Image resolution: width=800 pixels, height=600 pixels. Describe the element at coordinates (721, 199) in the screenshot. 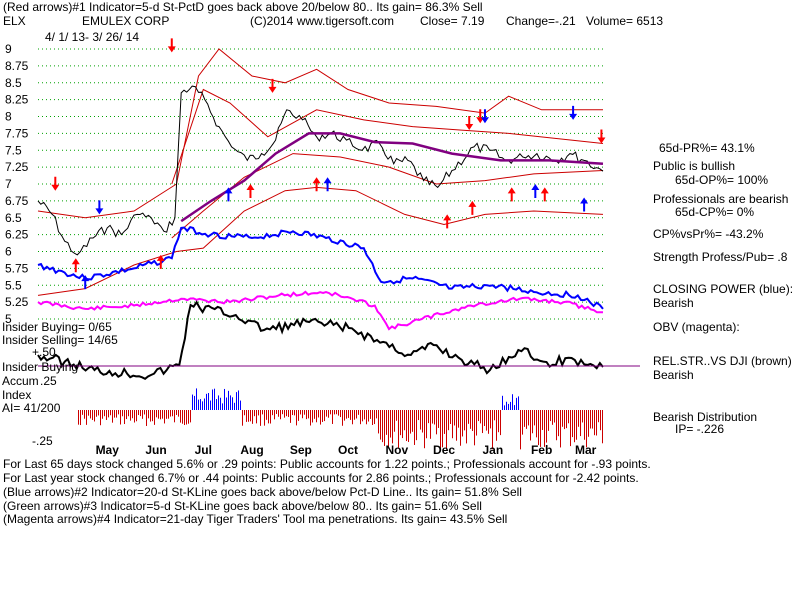

I see `pros-bearish: Professionals are bearish` at that location.